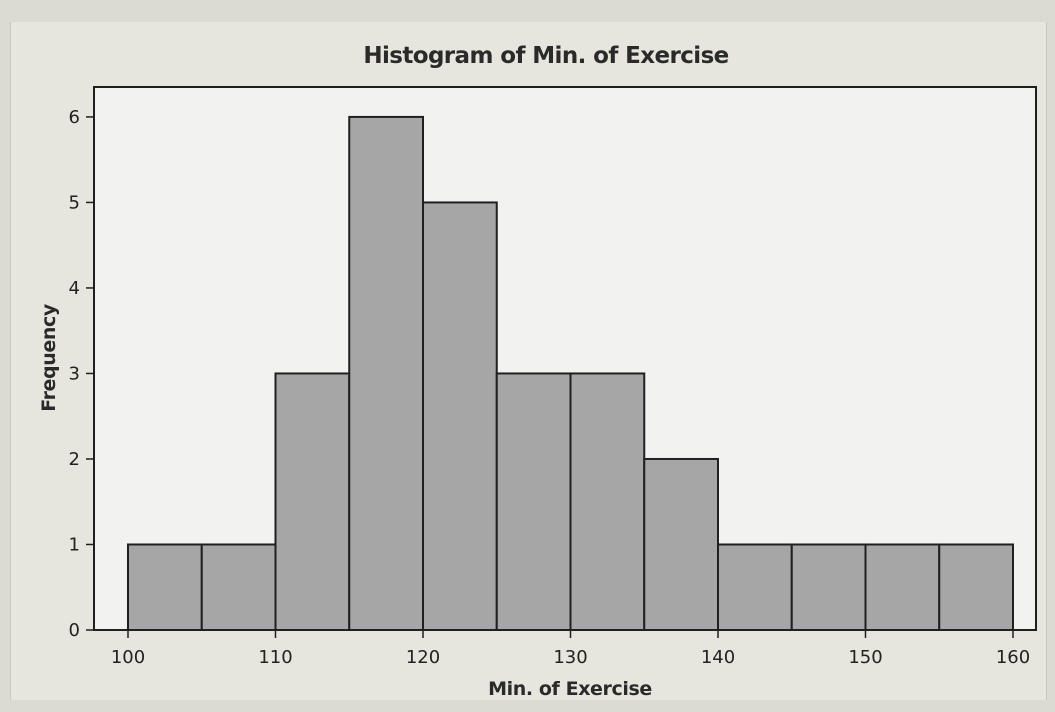 This screenshot has height=712, width=1055. I want to click on y-tick-label: 0, so click(74, 630).